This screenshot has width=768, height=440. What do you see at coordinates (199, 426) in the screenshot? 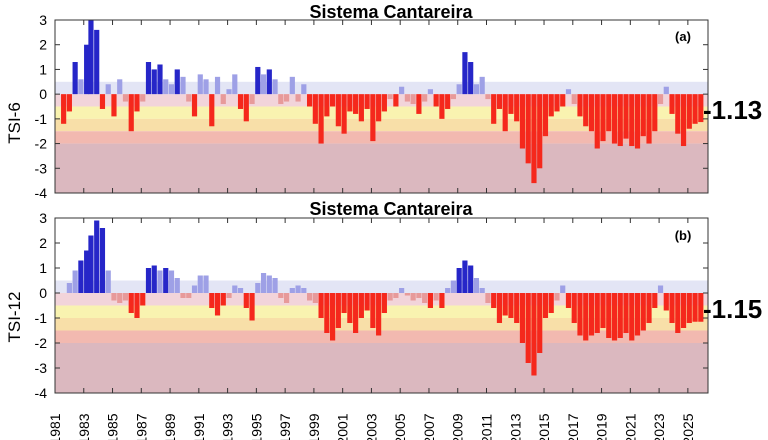
I see `x-tick-label: 1991` at bounding box center [199, 426].